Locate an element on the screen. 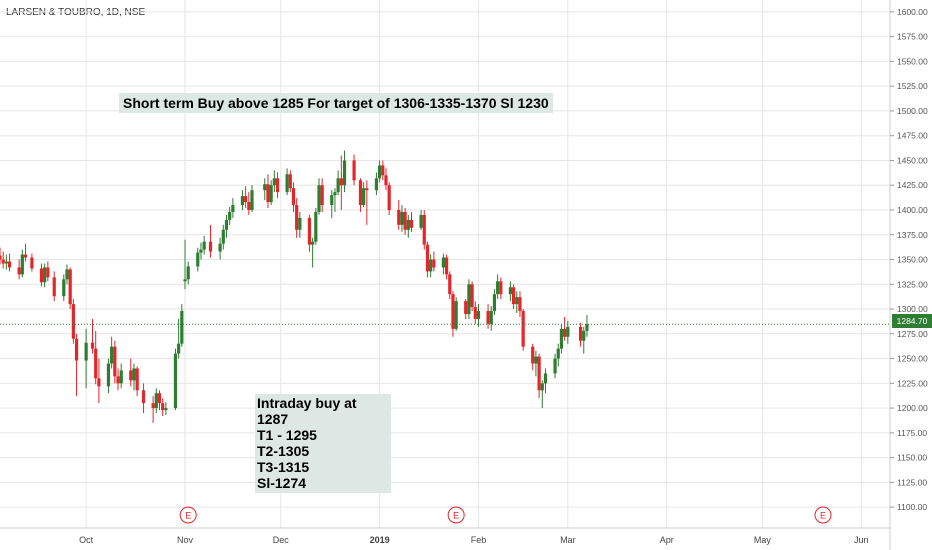  y-tick-label: 1125.00 is located at coordinates (912, 482).